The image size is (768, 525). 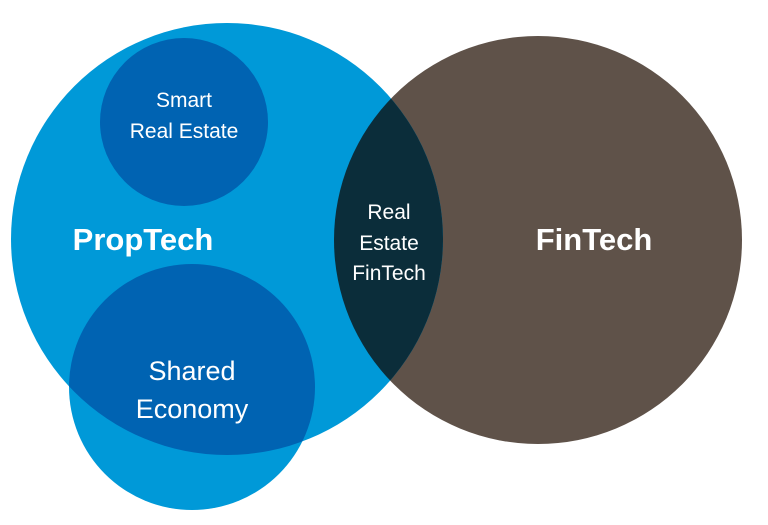 What do you see at coordinates (191, 371) in the screenshot?
I see `shared-economy-label-line-1: Shared` at bounding box center [191, 371].